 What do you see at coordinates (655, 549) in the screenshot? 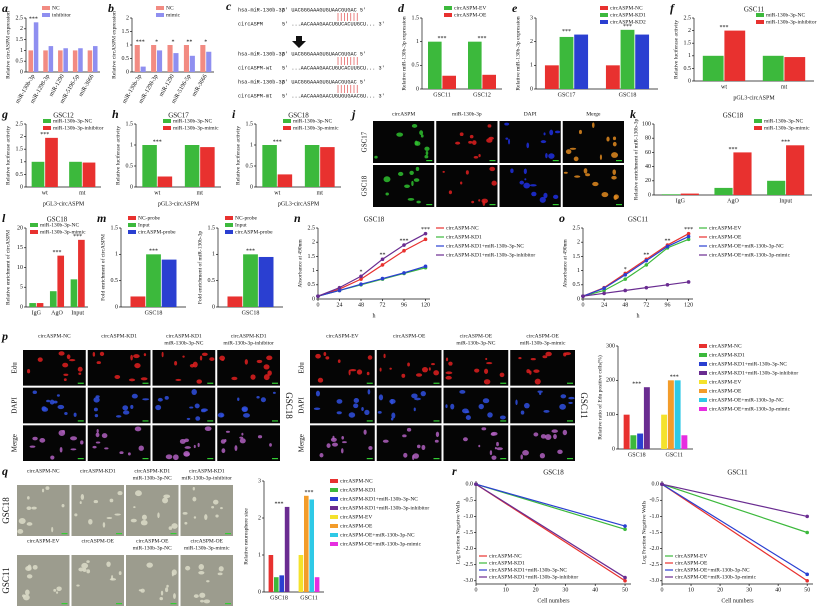
I see `y-tick-label: -2.0` at bounding box center [655, 549].